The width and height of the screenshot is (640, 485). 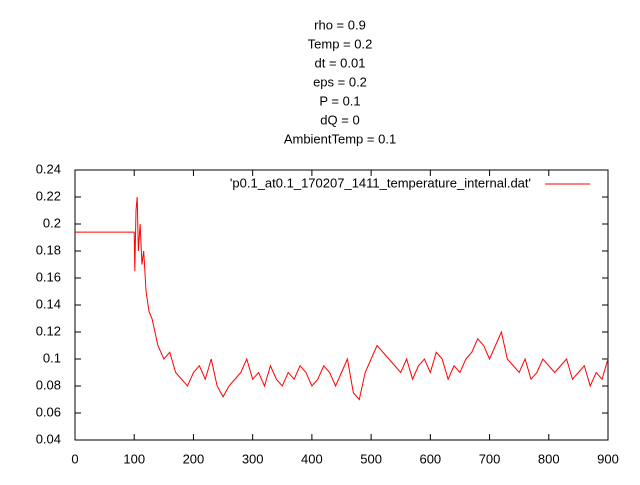 What do you see at coordinates (48, 411) in the screenshot?
I see `y-tick-label: 0.06` at bounding box center [48, 411].